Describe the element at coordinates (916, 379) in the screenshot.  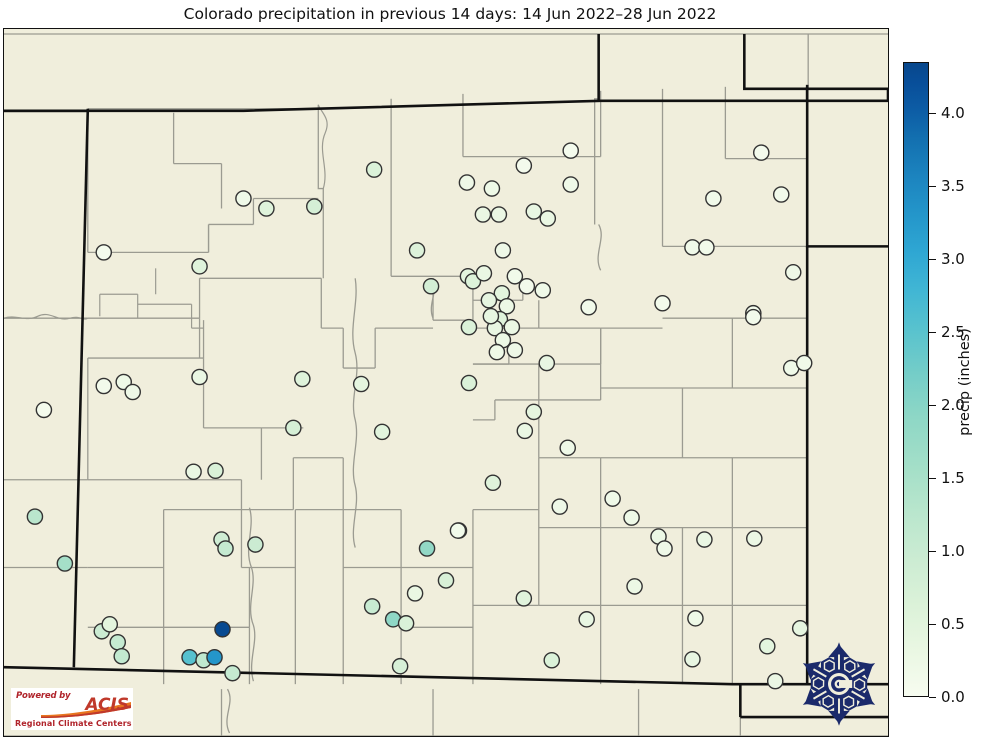
I see `colorbar-gradient` at that location.